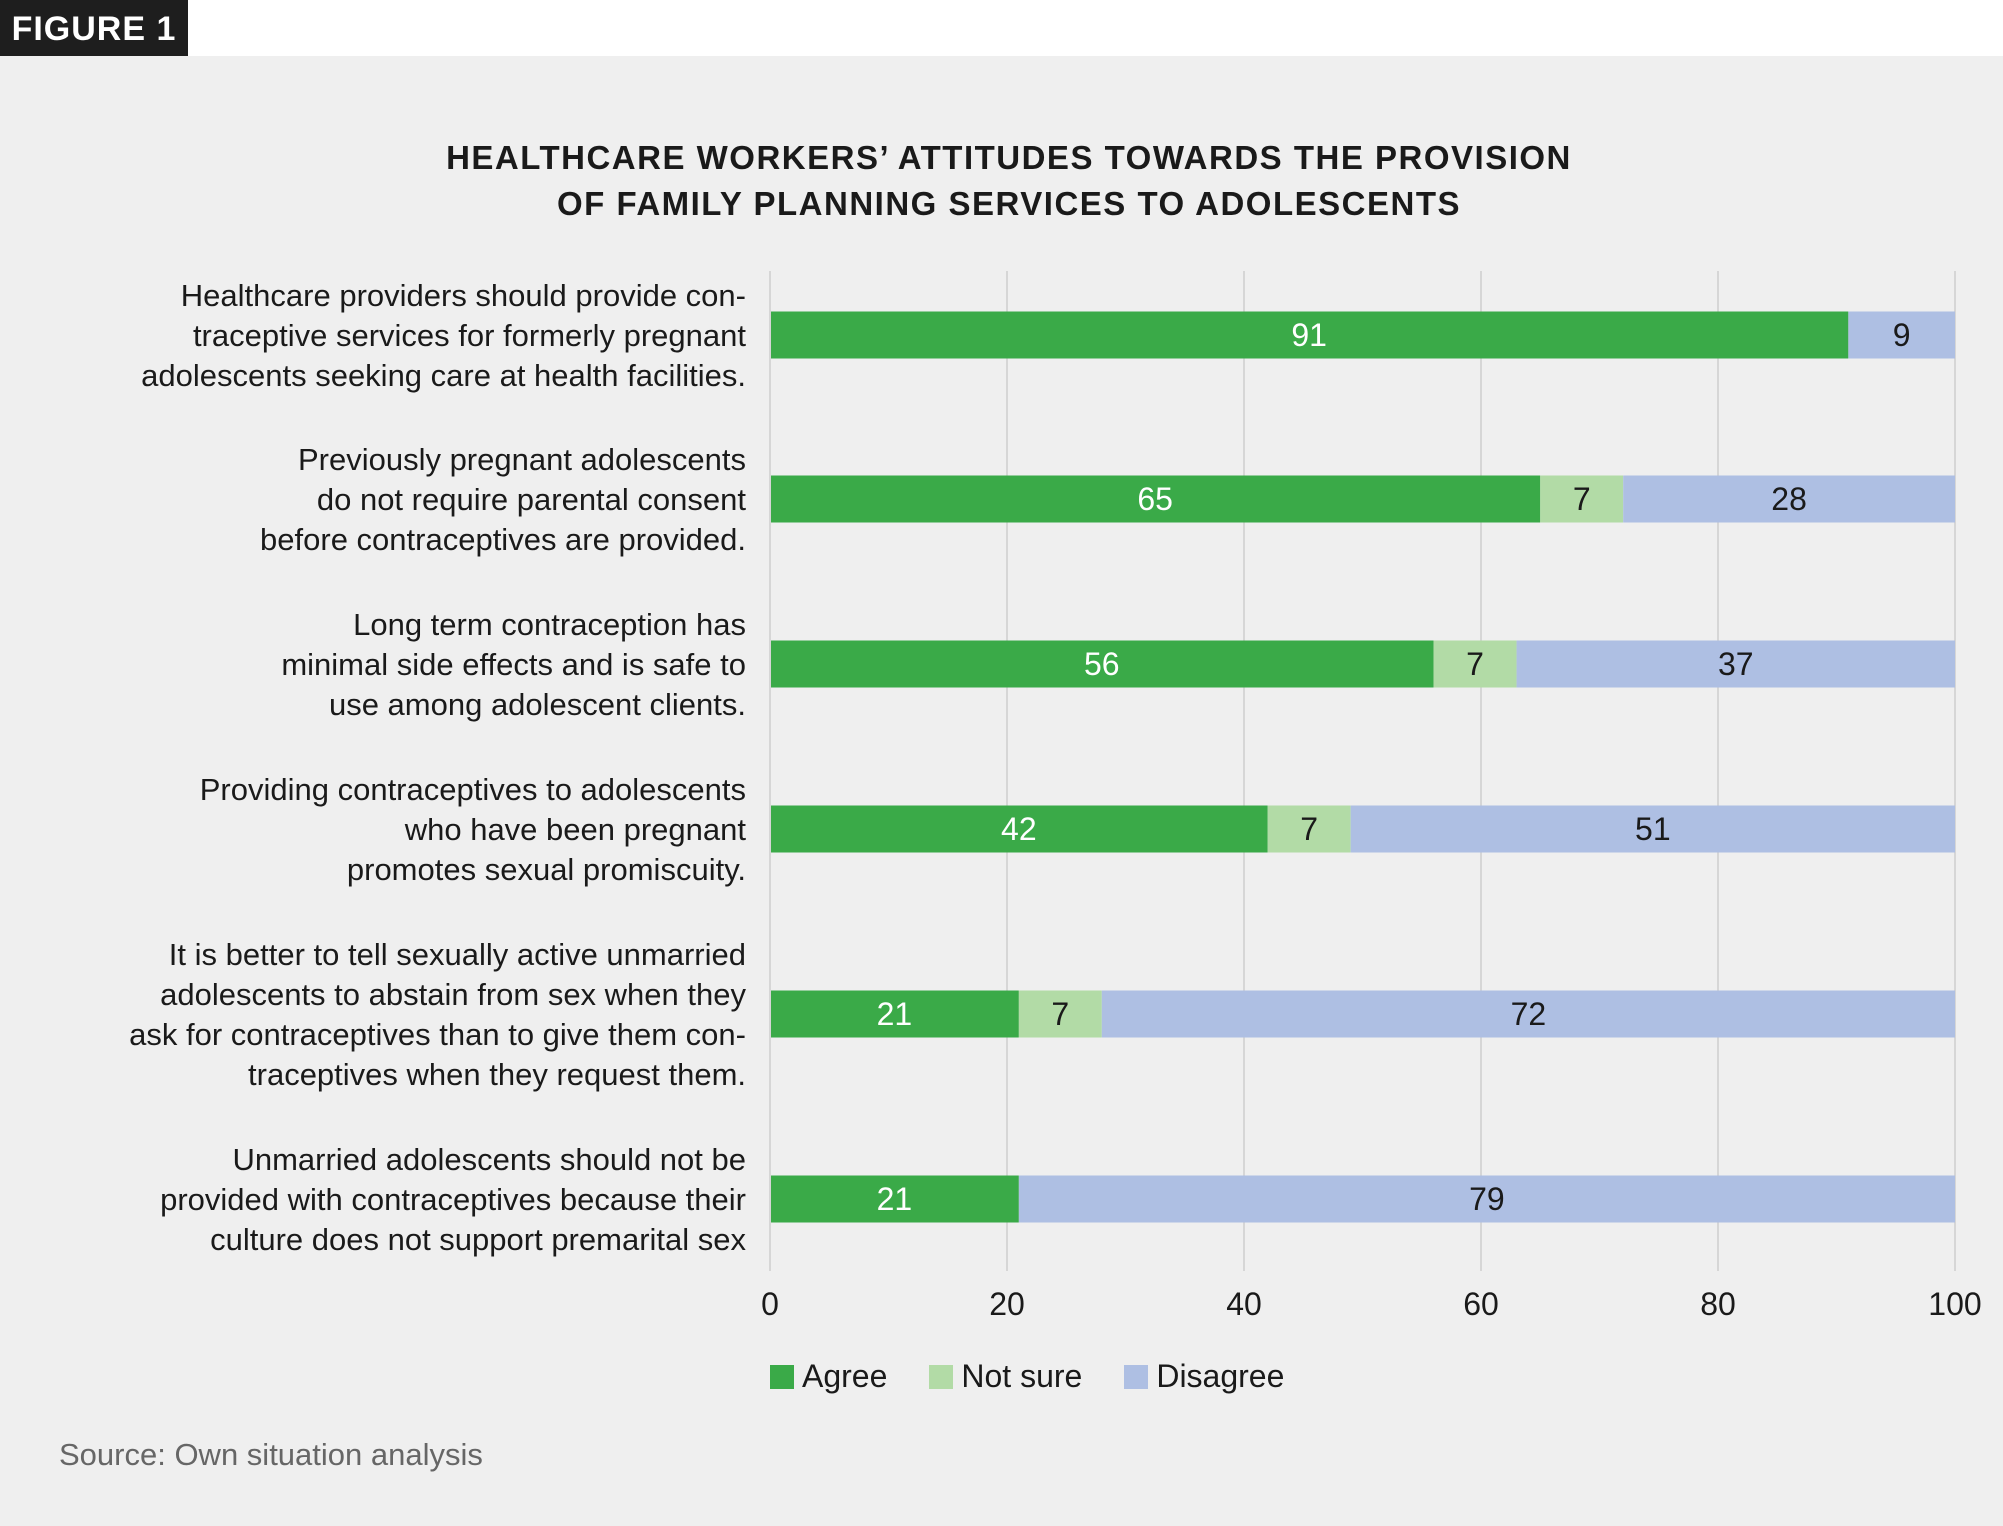 This screenshot has height=1526, width=2003. I want to click on data-label: 56, so click(1102, 664).